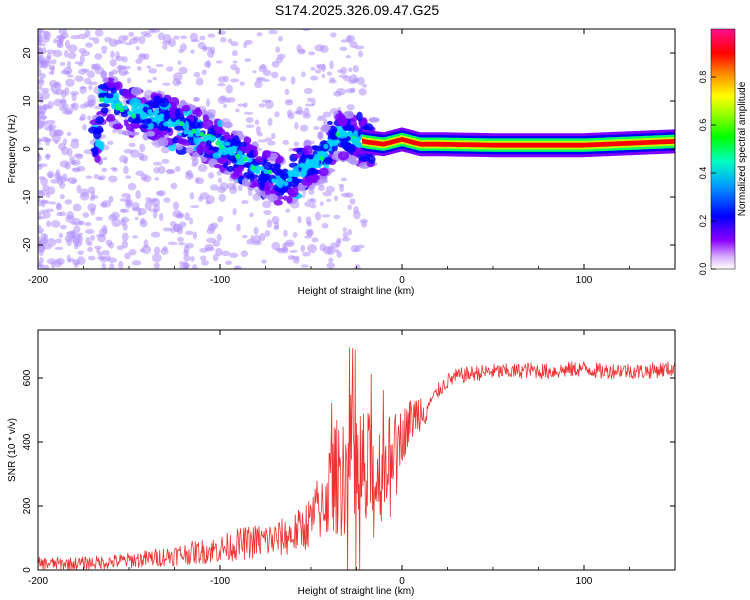 This screenshot has width=750, height=600. I want to click on x-tick-label: 0, so click(402, 581).